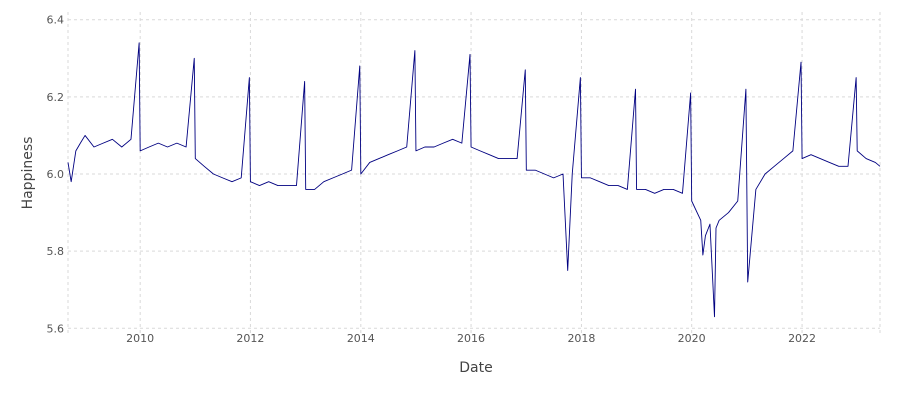 The height and width of the screenshot is (400, 900). I want to click on x-tick-label: 2012, so click(250, 338).